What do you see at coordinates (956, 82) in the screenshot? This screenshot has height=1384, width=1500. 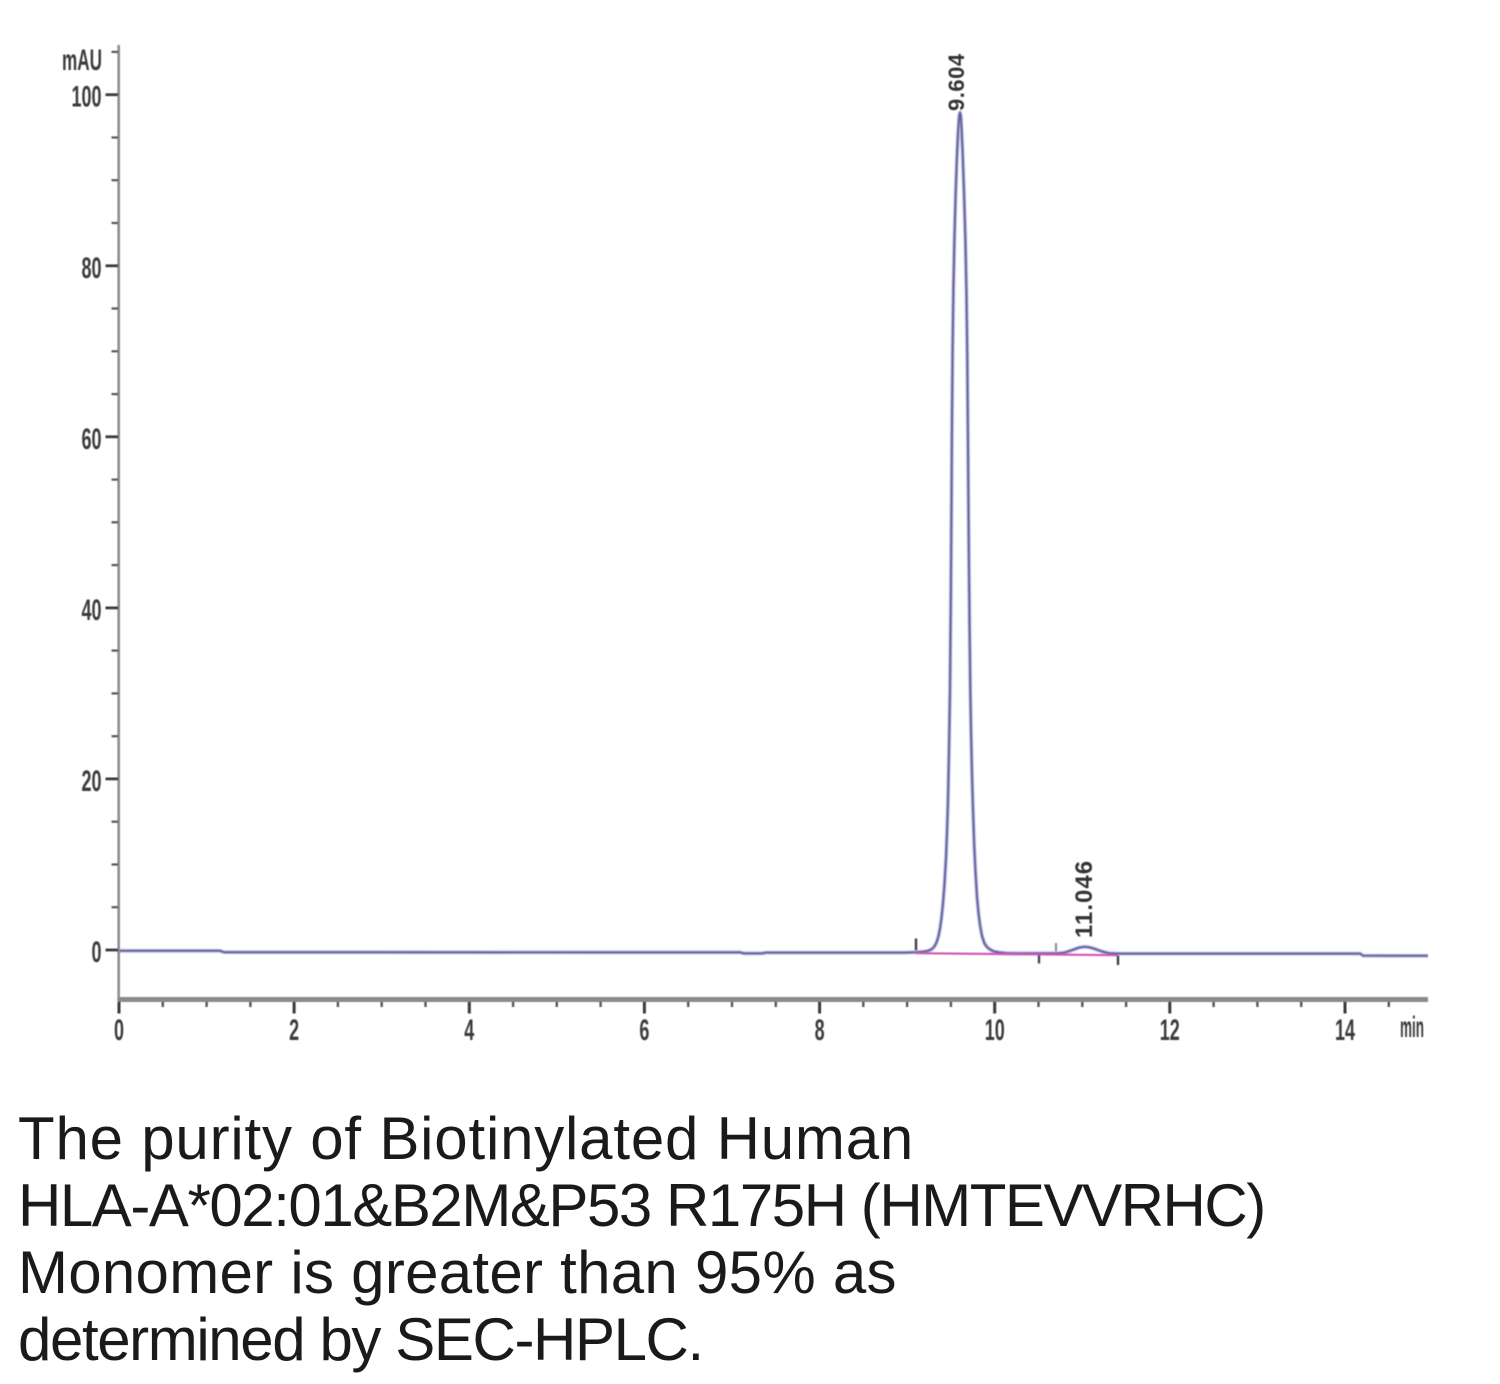 I see `svg-text: 9.604` at bounding box center [956, 82].